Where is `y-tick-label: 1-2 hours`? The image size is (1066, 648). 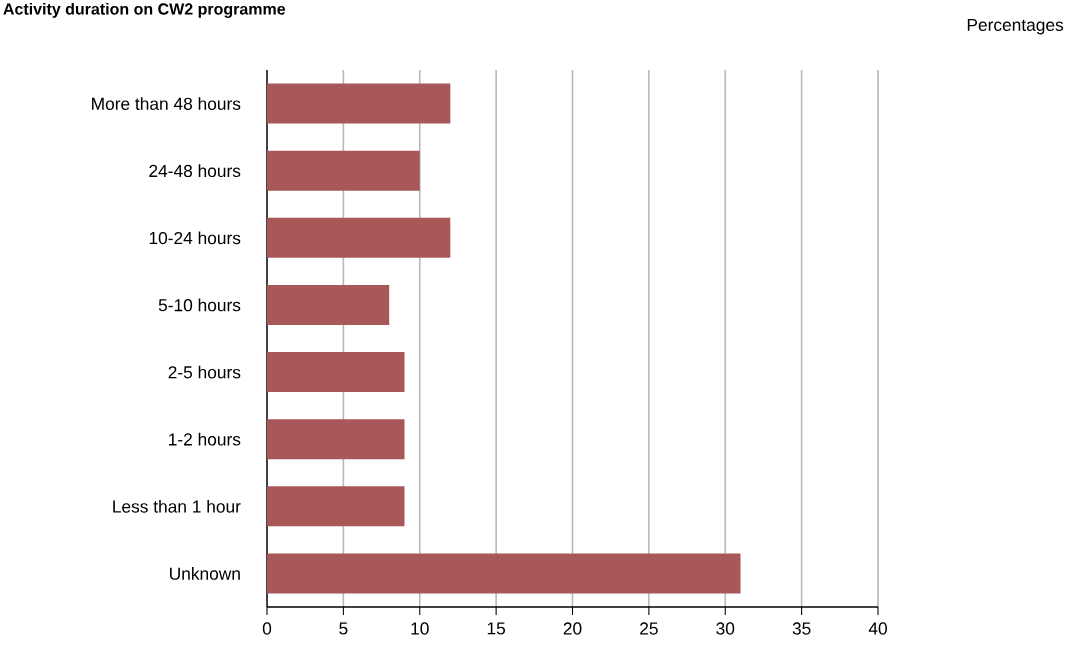 y-tick-label: 1-2 hours is located at coordinates (205, 439).